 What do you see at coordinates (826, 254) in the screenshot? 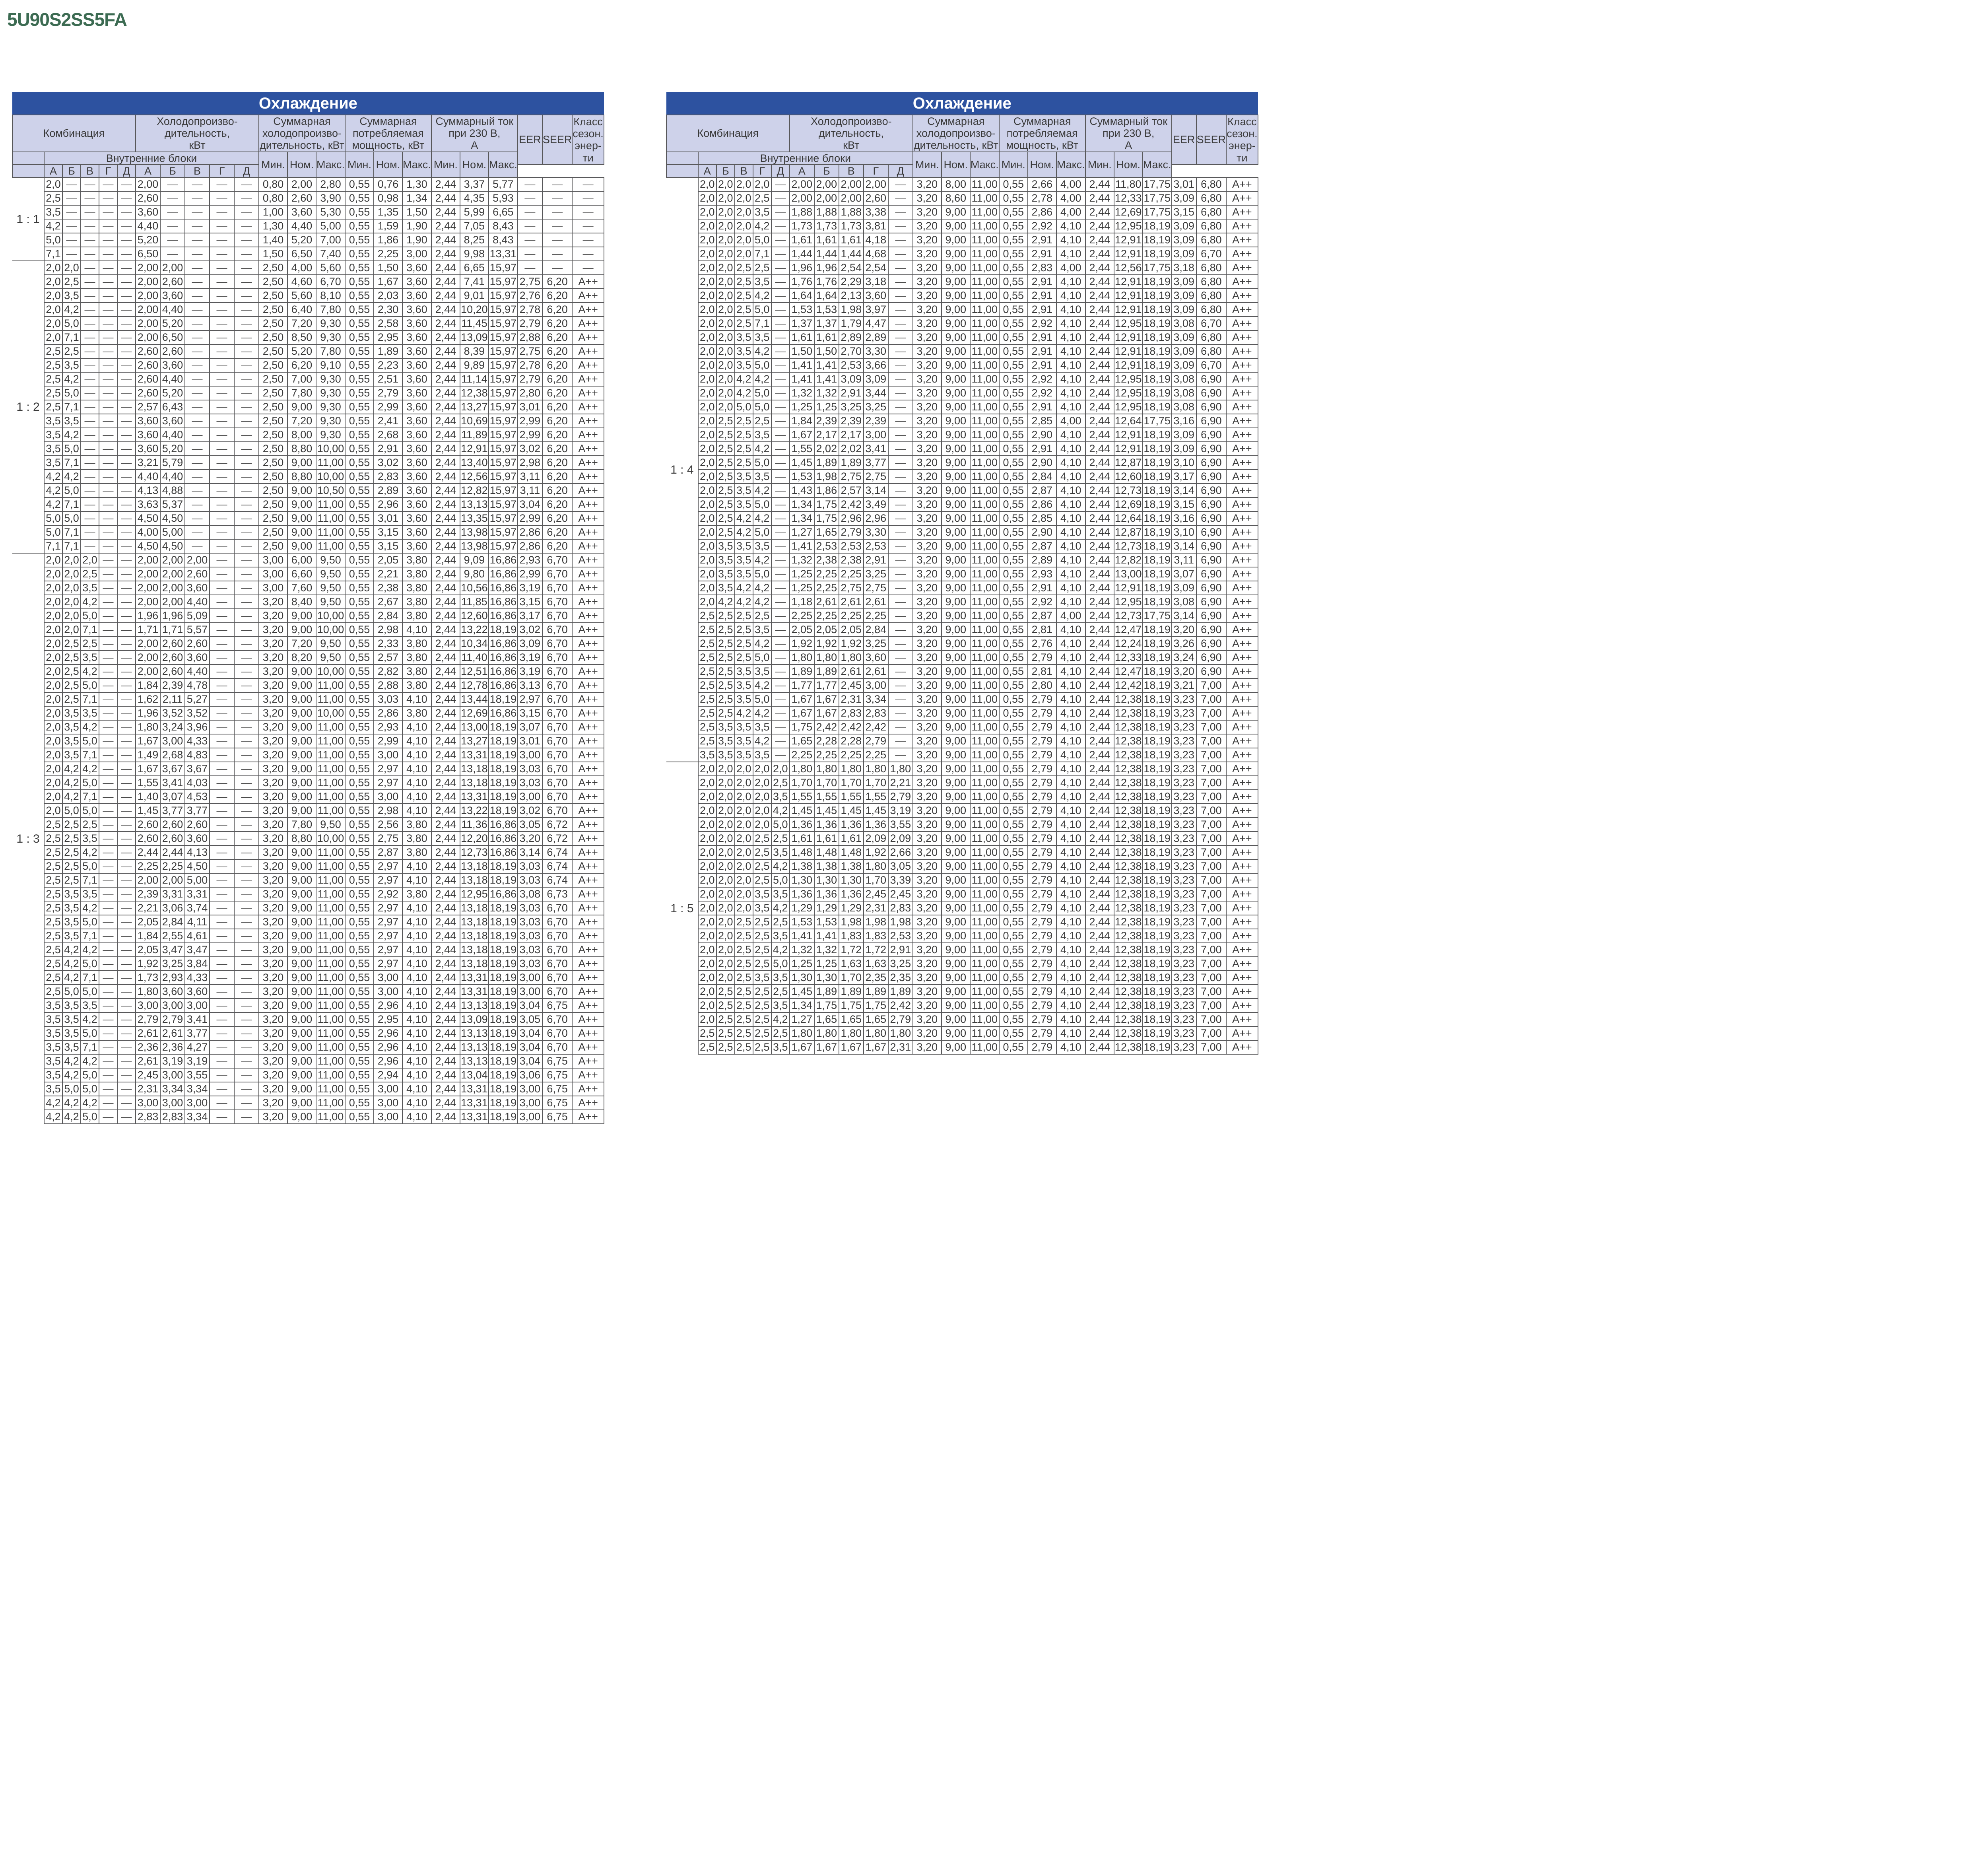
I see `cell: 1,44` at bounding box center [826, 254].